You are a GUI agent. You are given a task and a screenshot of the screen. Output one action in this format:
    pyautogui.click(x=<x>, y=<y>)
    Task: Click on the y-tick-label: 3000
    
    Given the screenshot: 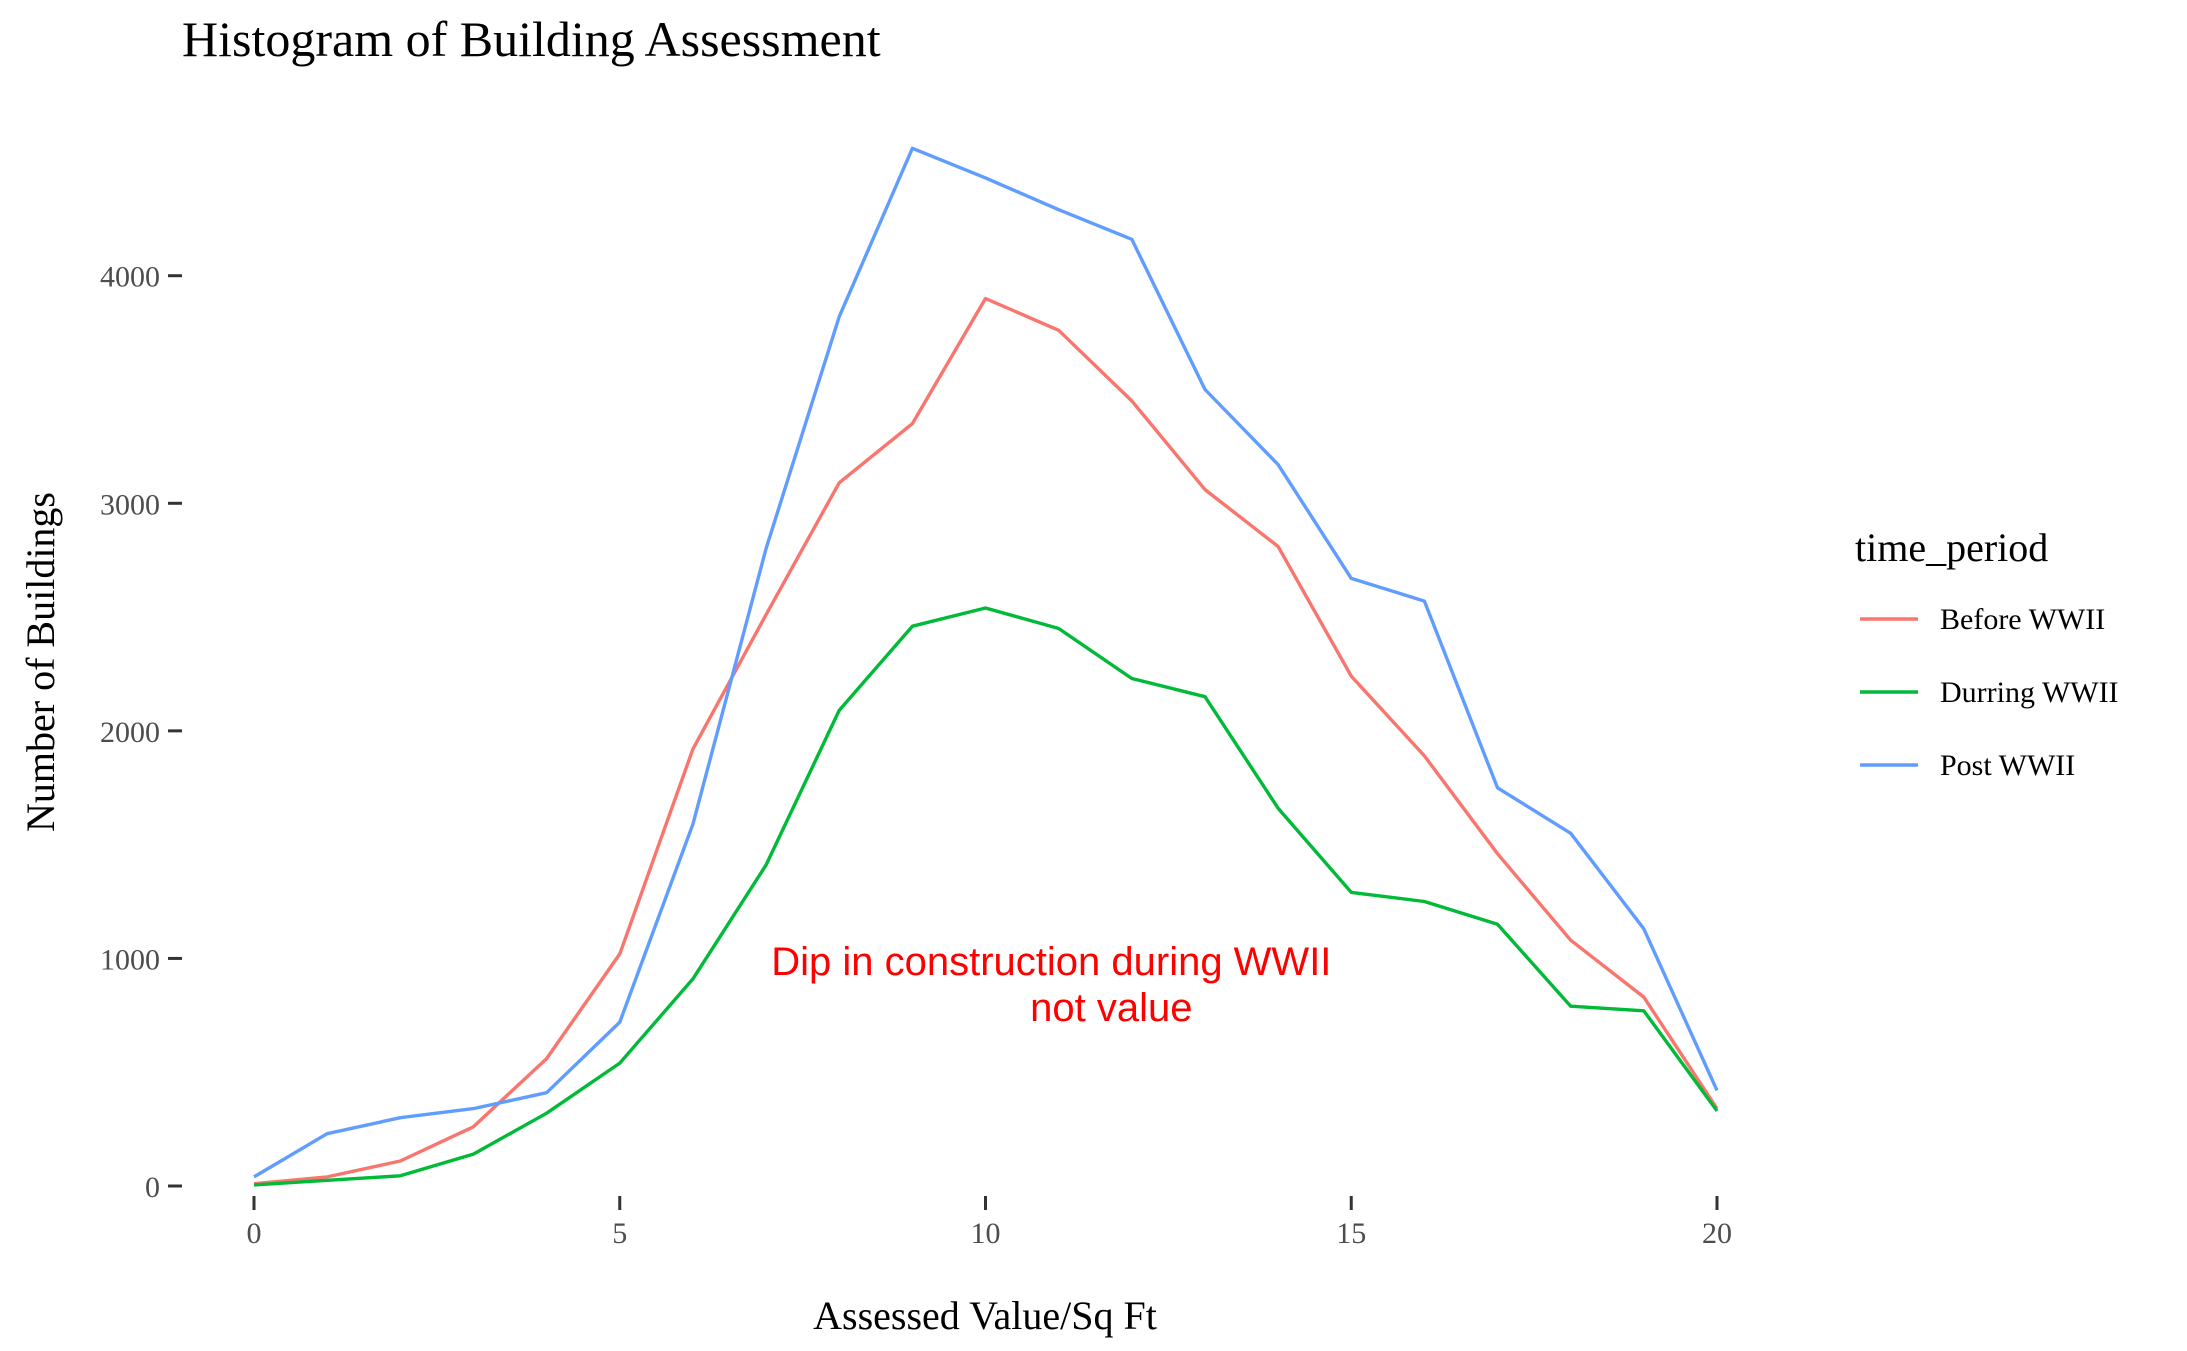 What is the action you would take?
    pyautogui.click(x=130, y=504)
    